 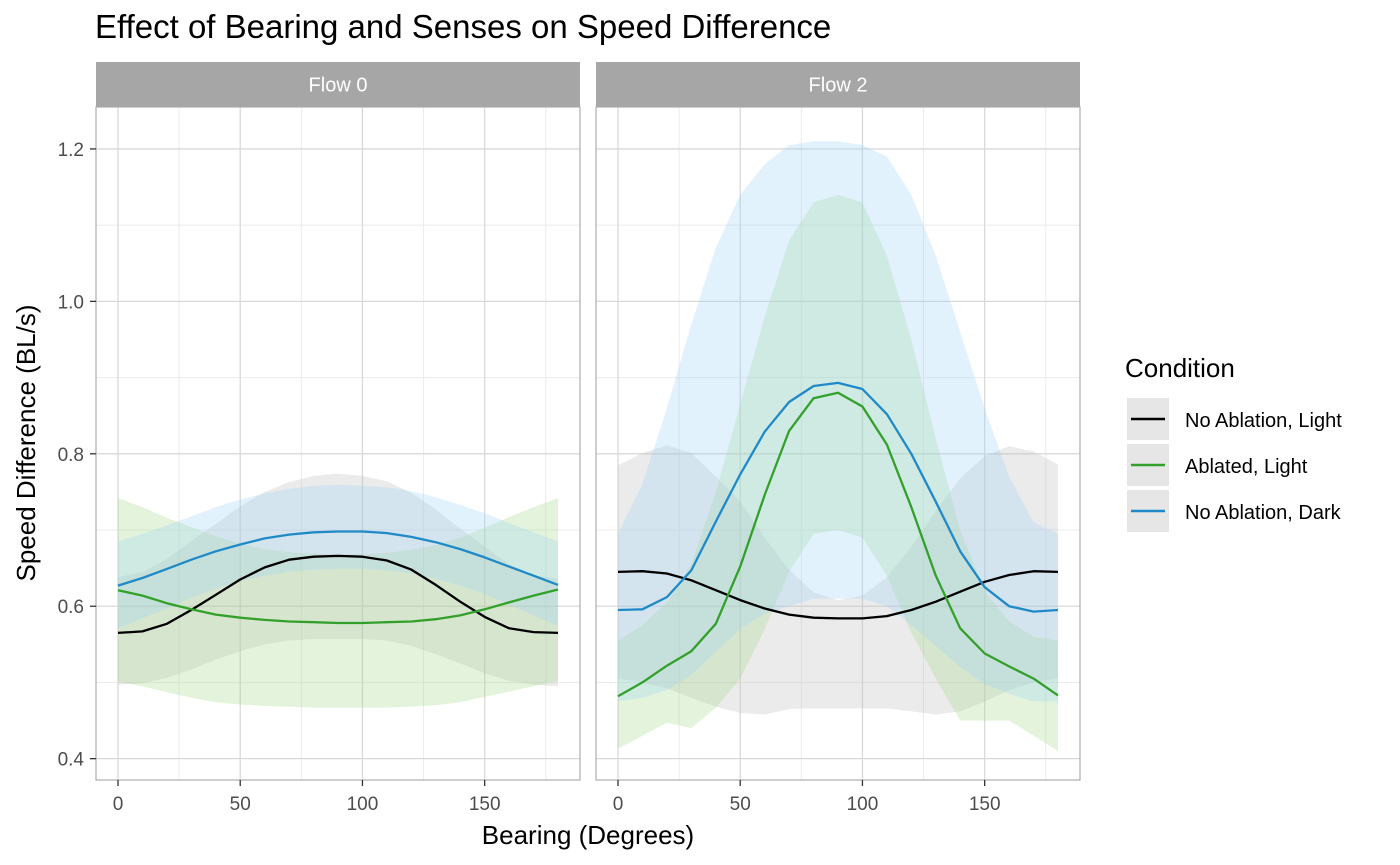 I want to click on legend-label: Ablated, Light, so click(x=1246, y=467).